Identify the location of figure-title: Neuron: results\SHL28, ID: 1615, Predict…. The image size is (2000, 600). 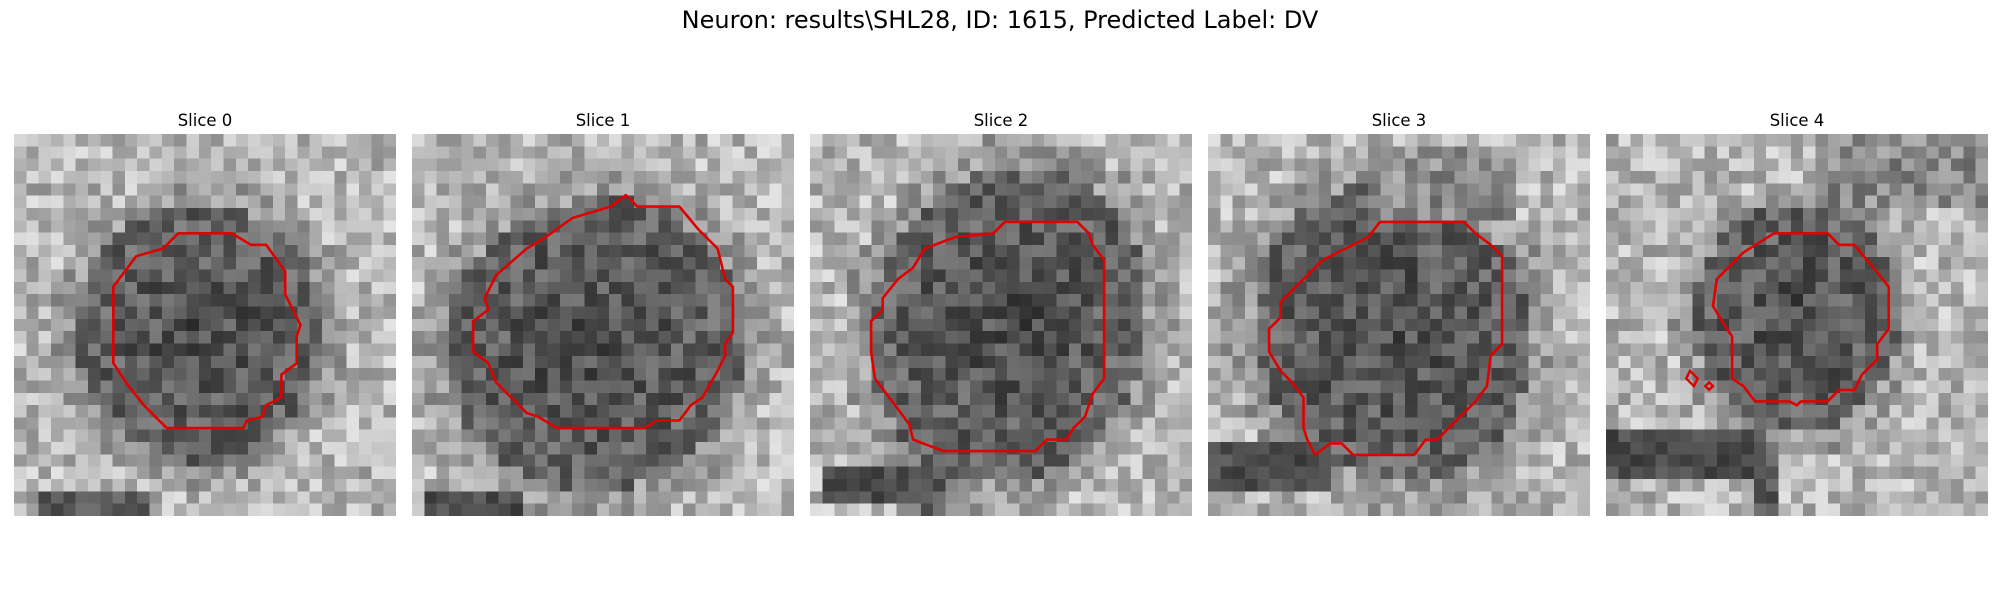
(1000, 20).